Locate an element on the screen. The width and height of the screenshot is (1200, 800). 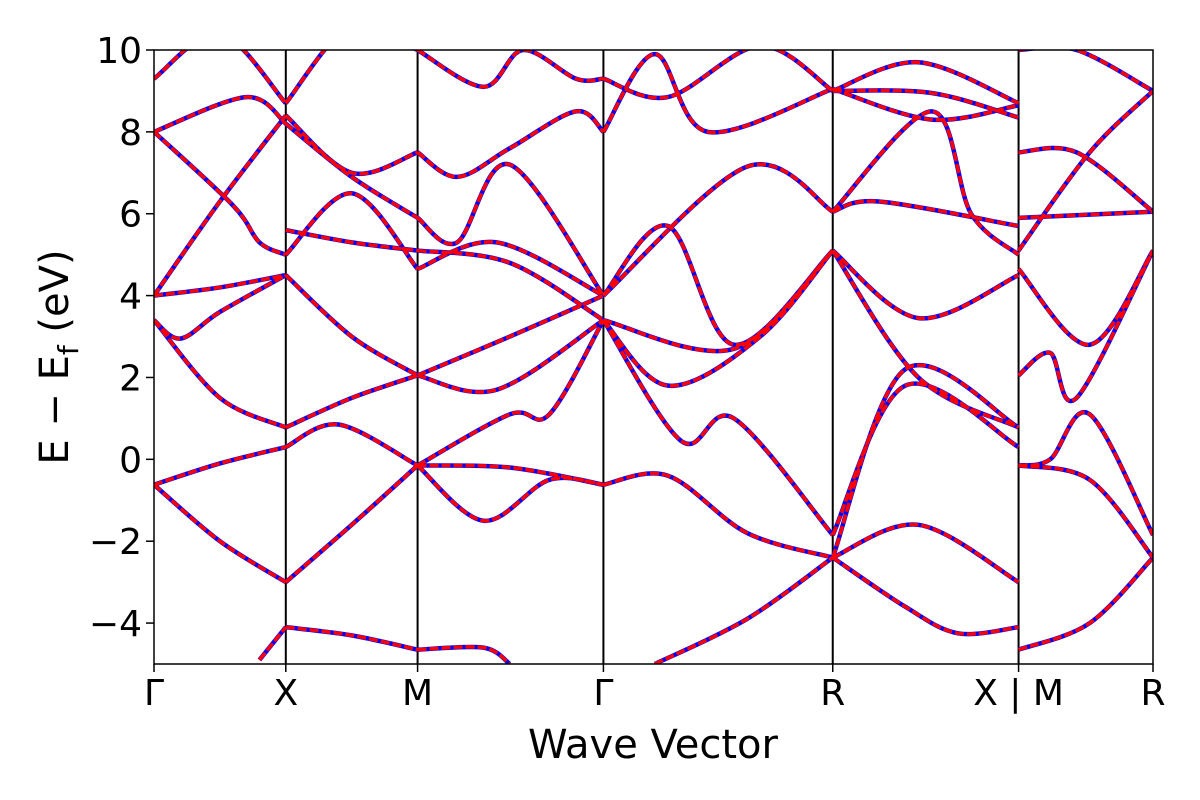
y-axis-title: E − Ef (eV) is located at coordinates (58, 356).